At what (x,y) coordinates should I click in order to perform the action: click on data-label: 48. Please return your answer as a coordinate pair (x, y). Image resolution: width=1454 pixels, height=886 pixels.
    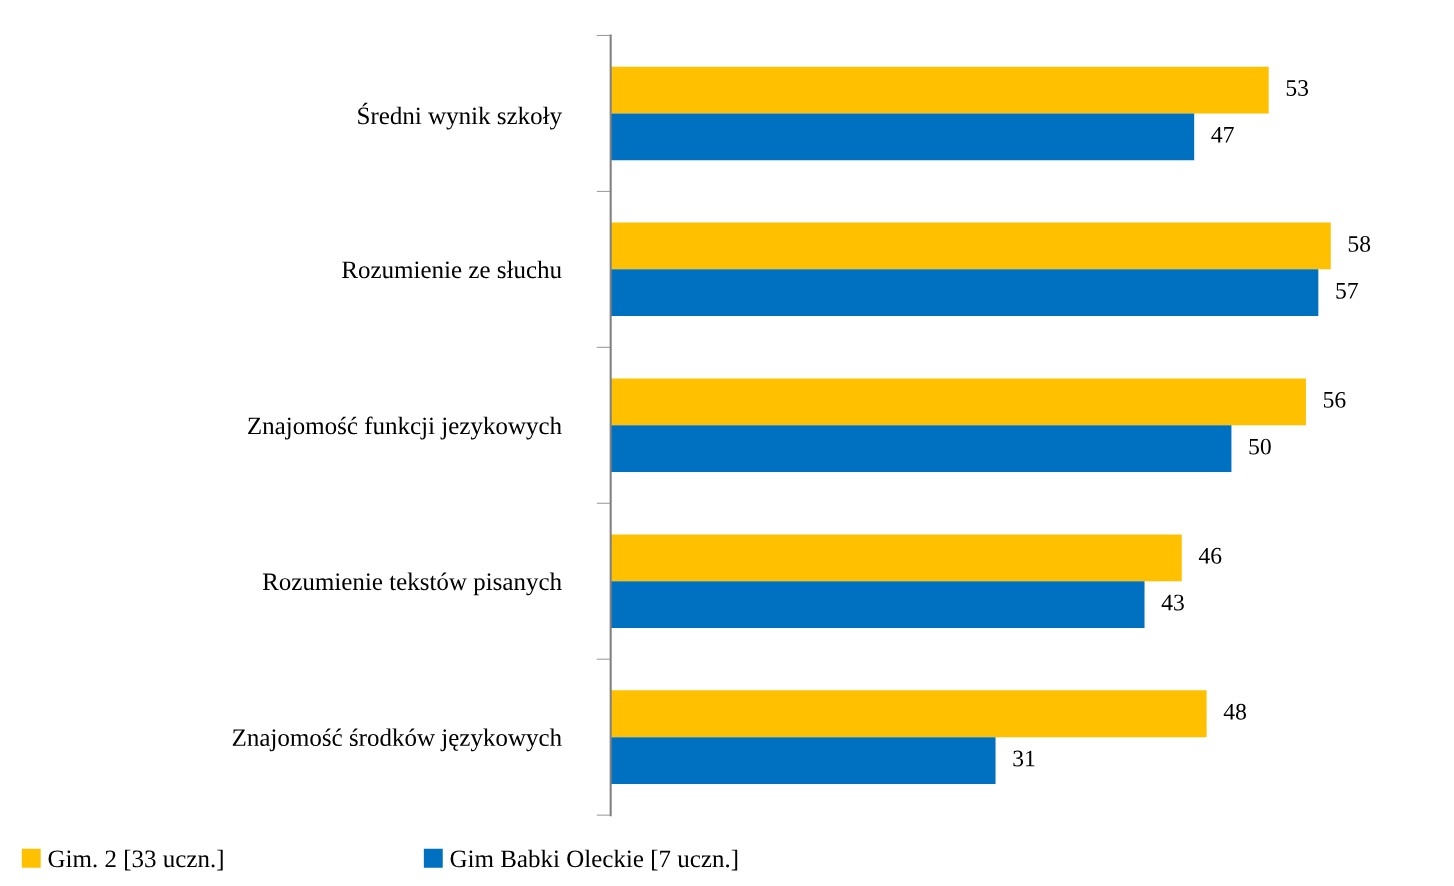
    Looking at the image, I should click on (1234, 711).